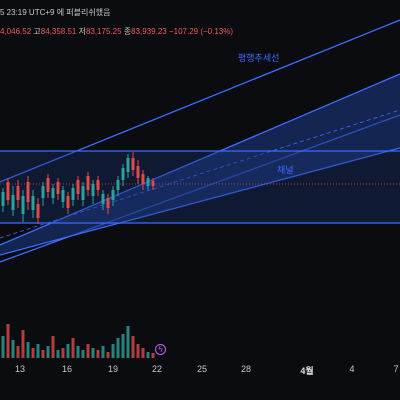 The image size is (400, 400). Describe the element at coordinates (103, 31) in the screenshot. I see `low-value: 83,175.25` at that location.